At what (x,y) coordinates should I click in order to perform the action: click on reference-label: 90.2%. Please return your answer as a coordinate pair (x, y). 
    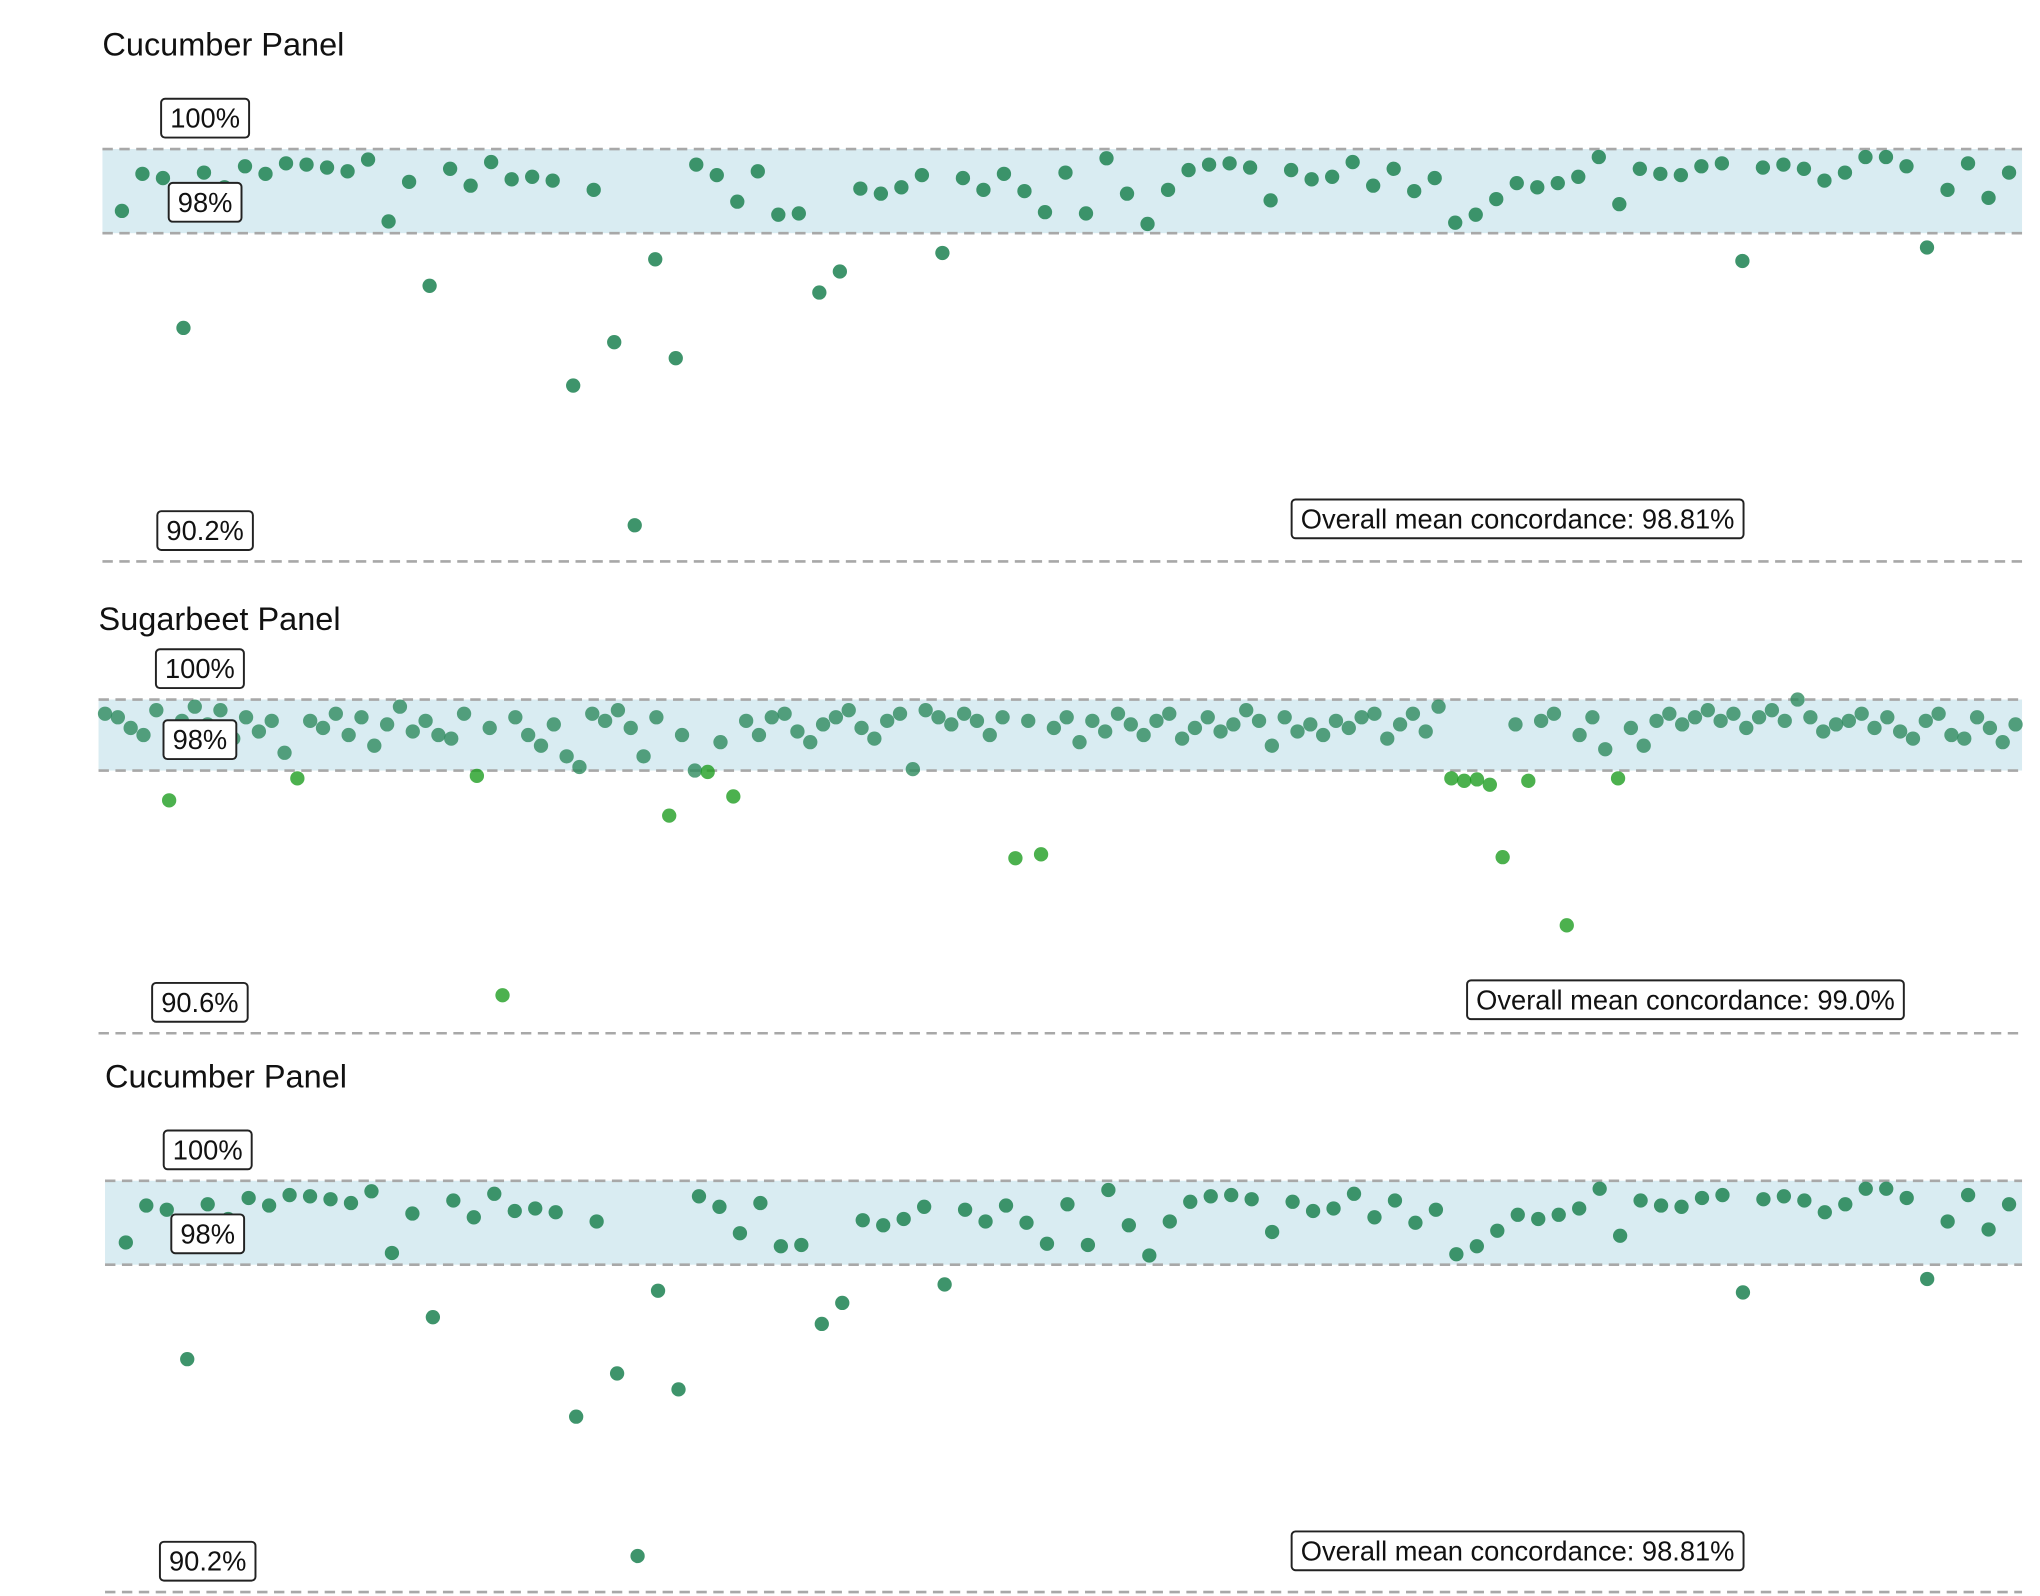
    Looking at the image, I should click on (207, 1561).